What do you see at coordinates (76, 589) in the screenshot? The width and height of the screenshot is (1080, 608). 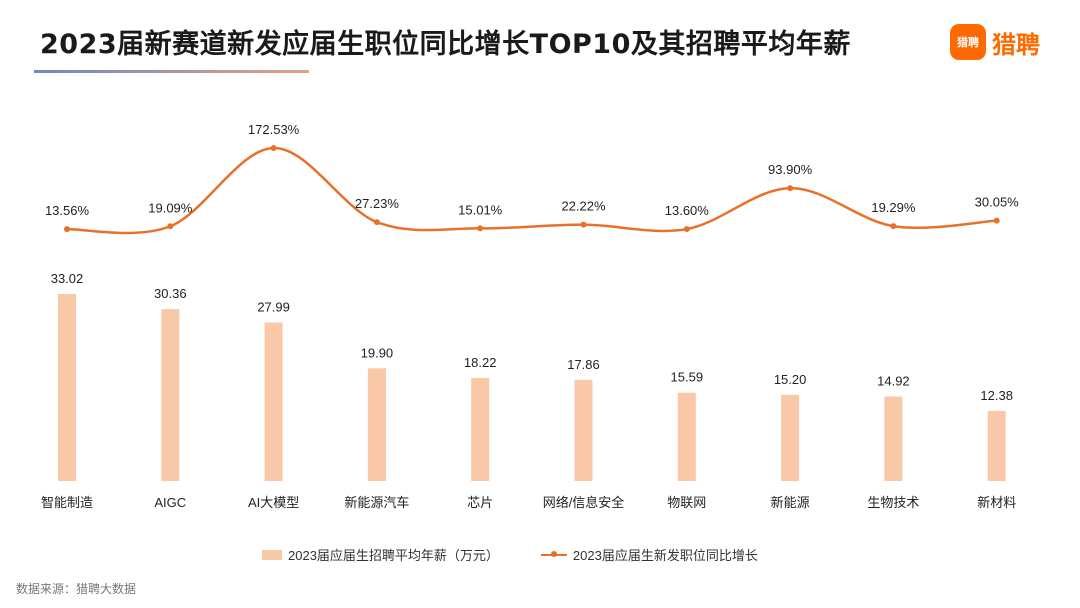 I see `data-source: 数据来源：猎聘大数据` at bounding box center [76, 589].